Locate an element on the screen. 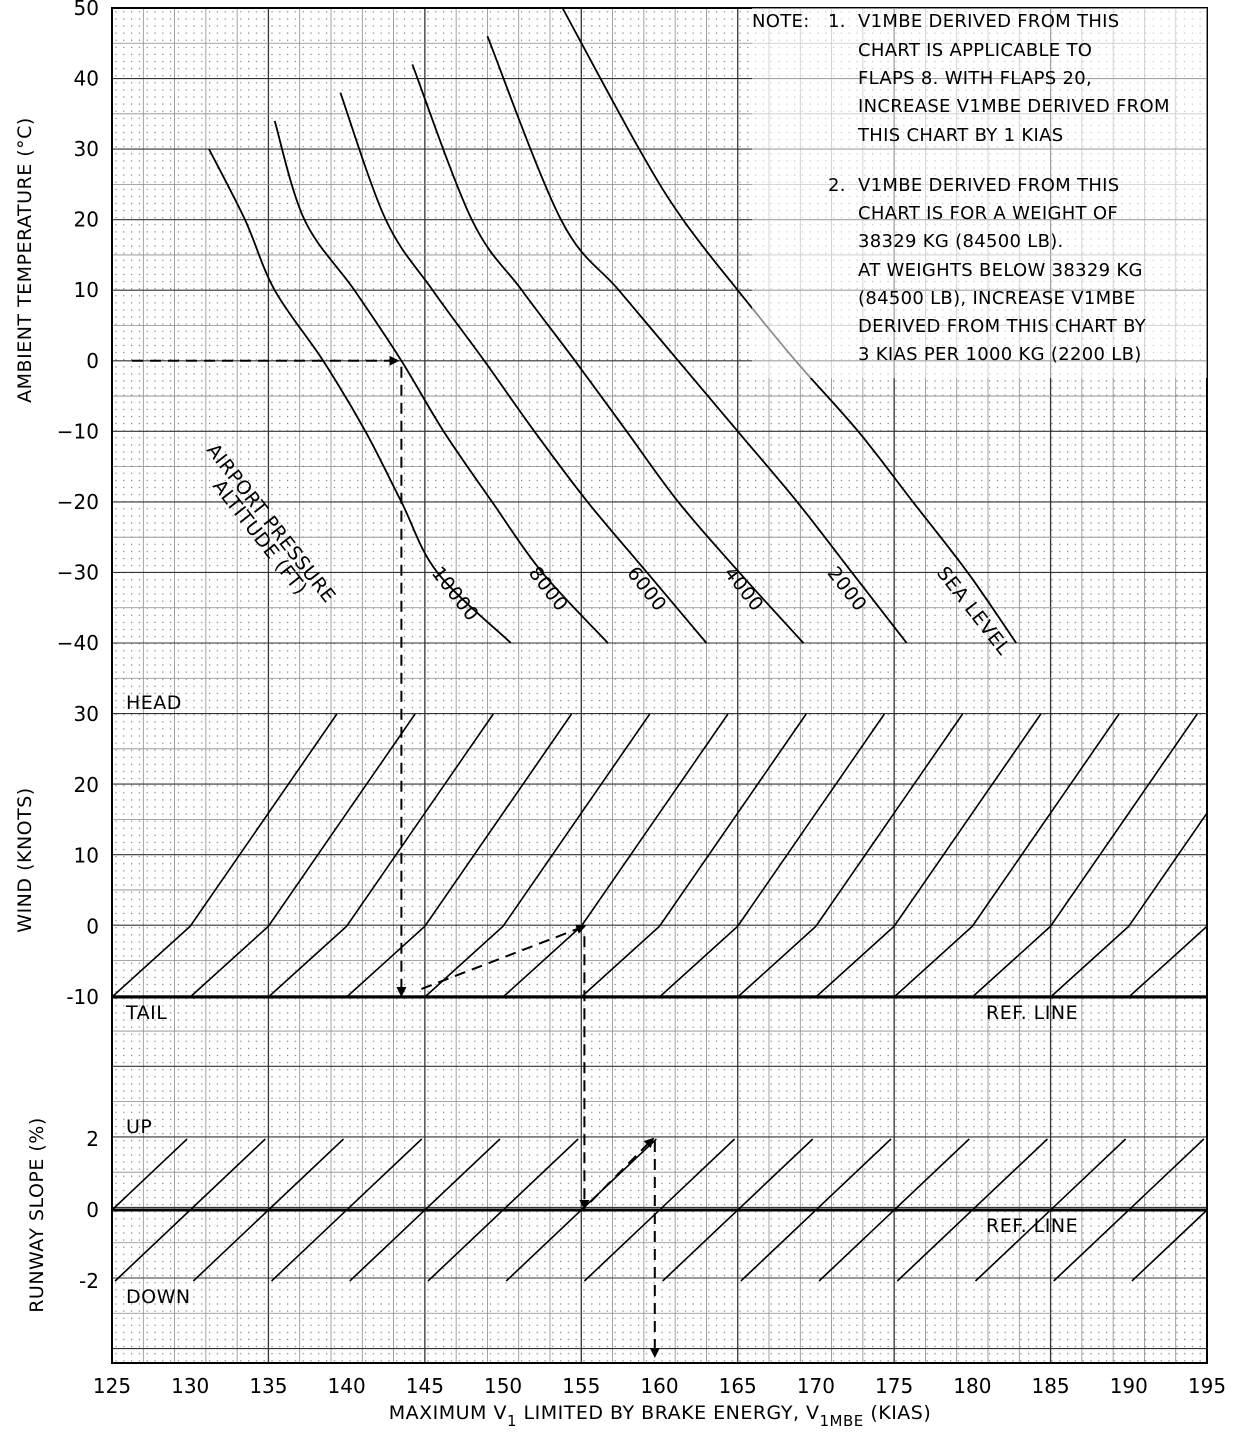 The height and width of the screenshot is (1436, 1237). slope-guide-lines is located at coordinates (659, 1210).